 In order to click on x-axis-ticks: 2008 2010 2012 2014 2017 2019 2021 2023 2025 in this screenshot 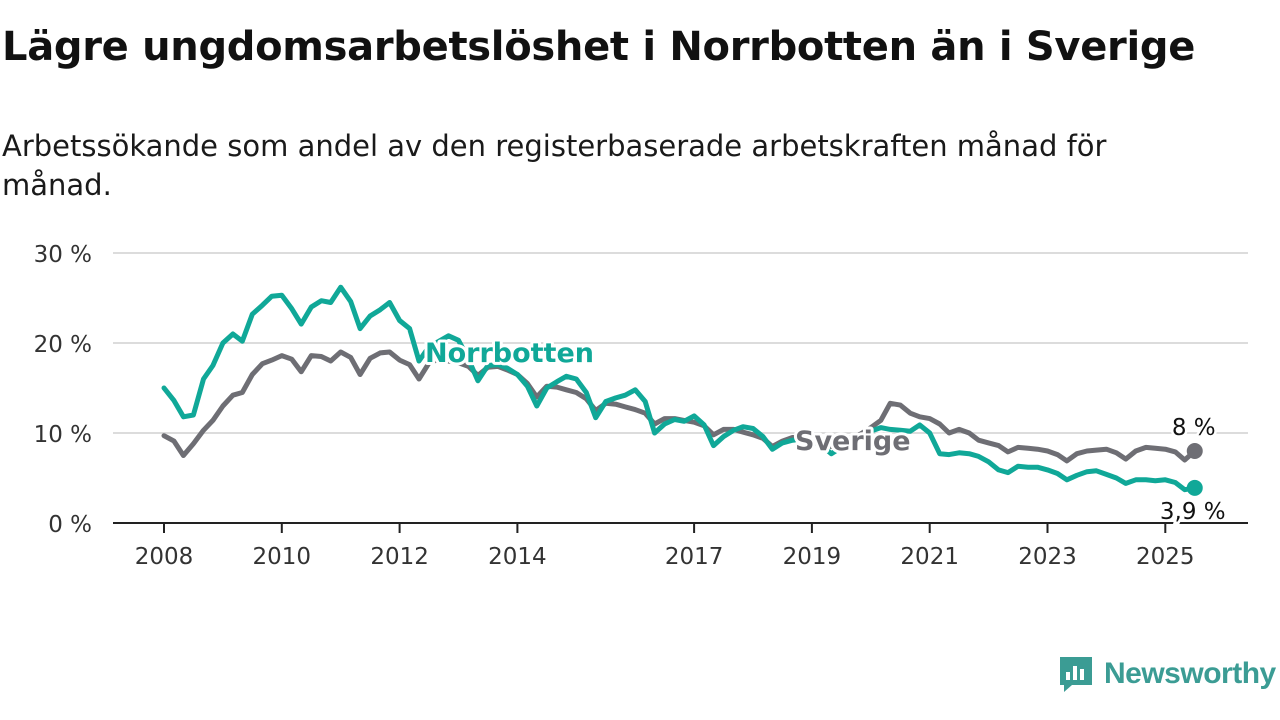, I will do `click(680, 546)`.